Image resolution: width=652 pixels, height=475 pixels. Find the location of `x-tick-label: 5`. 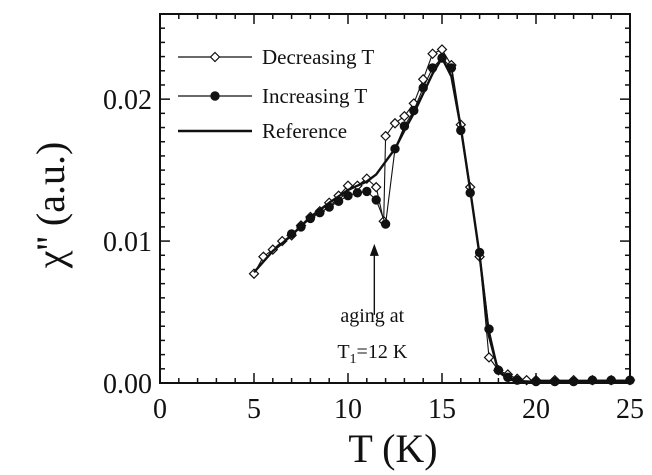

x-tick-label: 5 is located at coordinates (254, 409).